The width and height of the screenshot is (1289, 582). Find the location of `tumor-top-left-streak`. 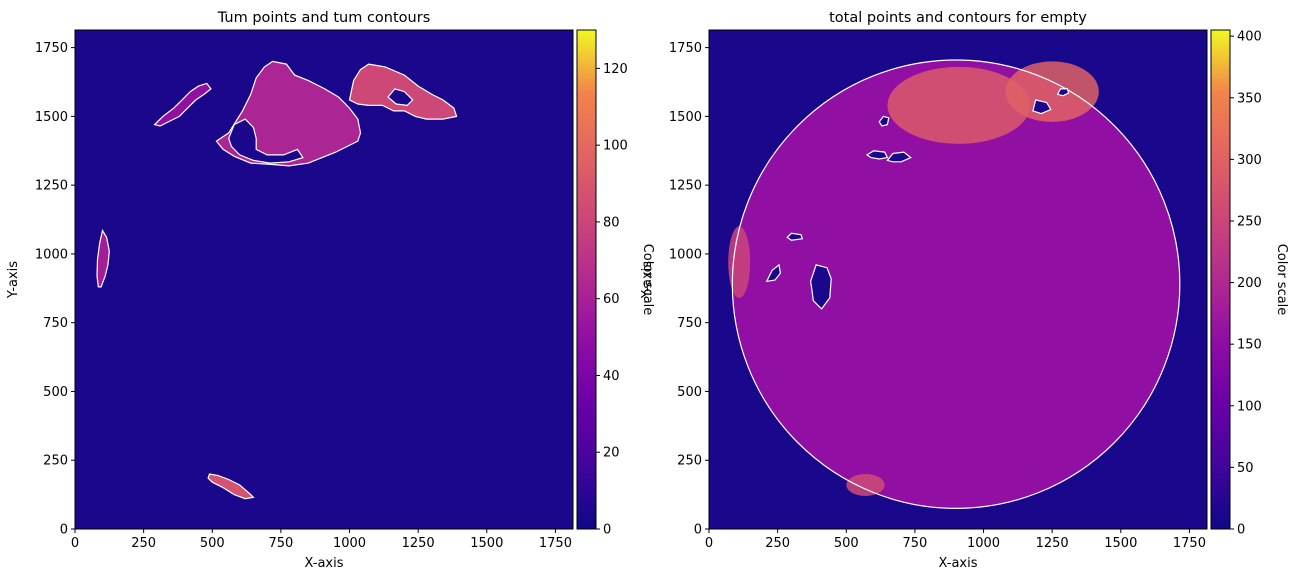

tumor-top-left-streak is located at coordinates (182, 104).